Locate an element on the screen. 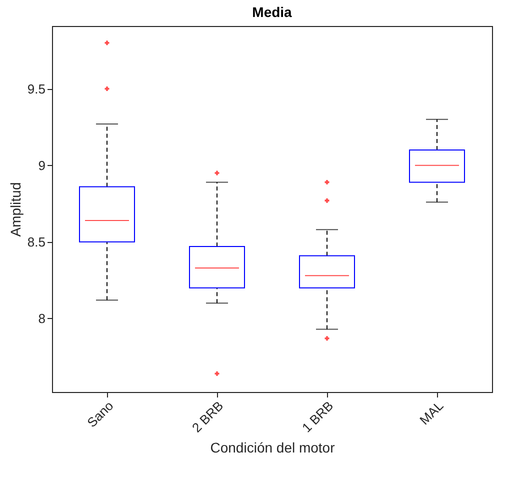 This screenshot has width=522, height=486. y-tick-label: 9.5 is located at coordinates (36, 88).